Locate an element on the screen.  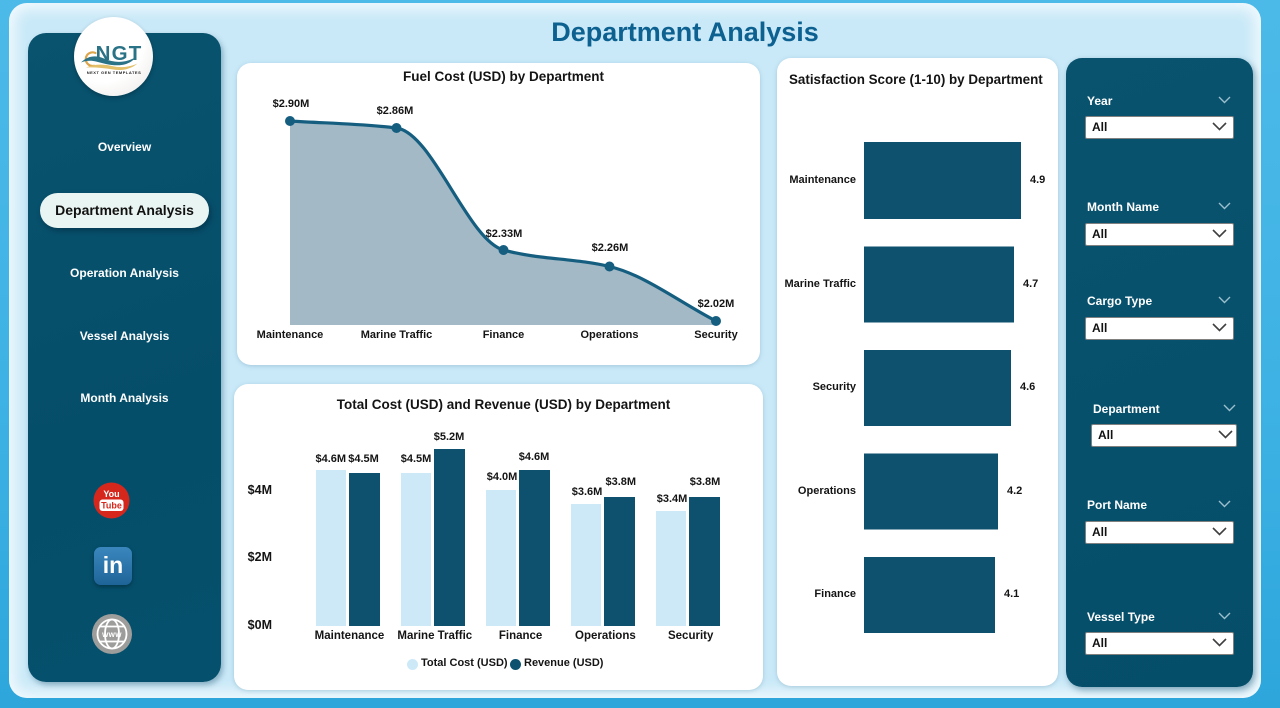
svg-text: You is located at coordinates (111, 494).